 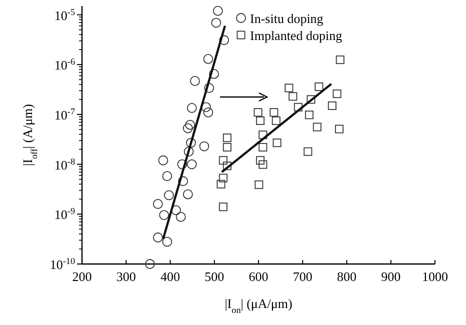 I want to click on legend-label: Implanted doping, so click(x=296, y=35).